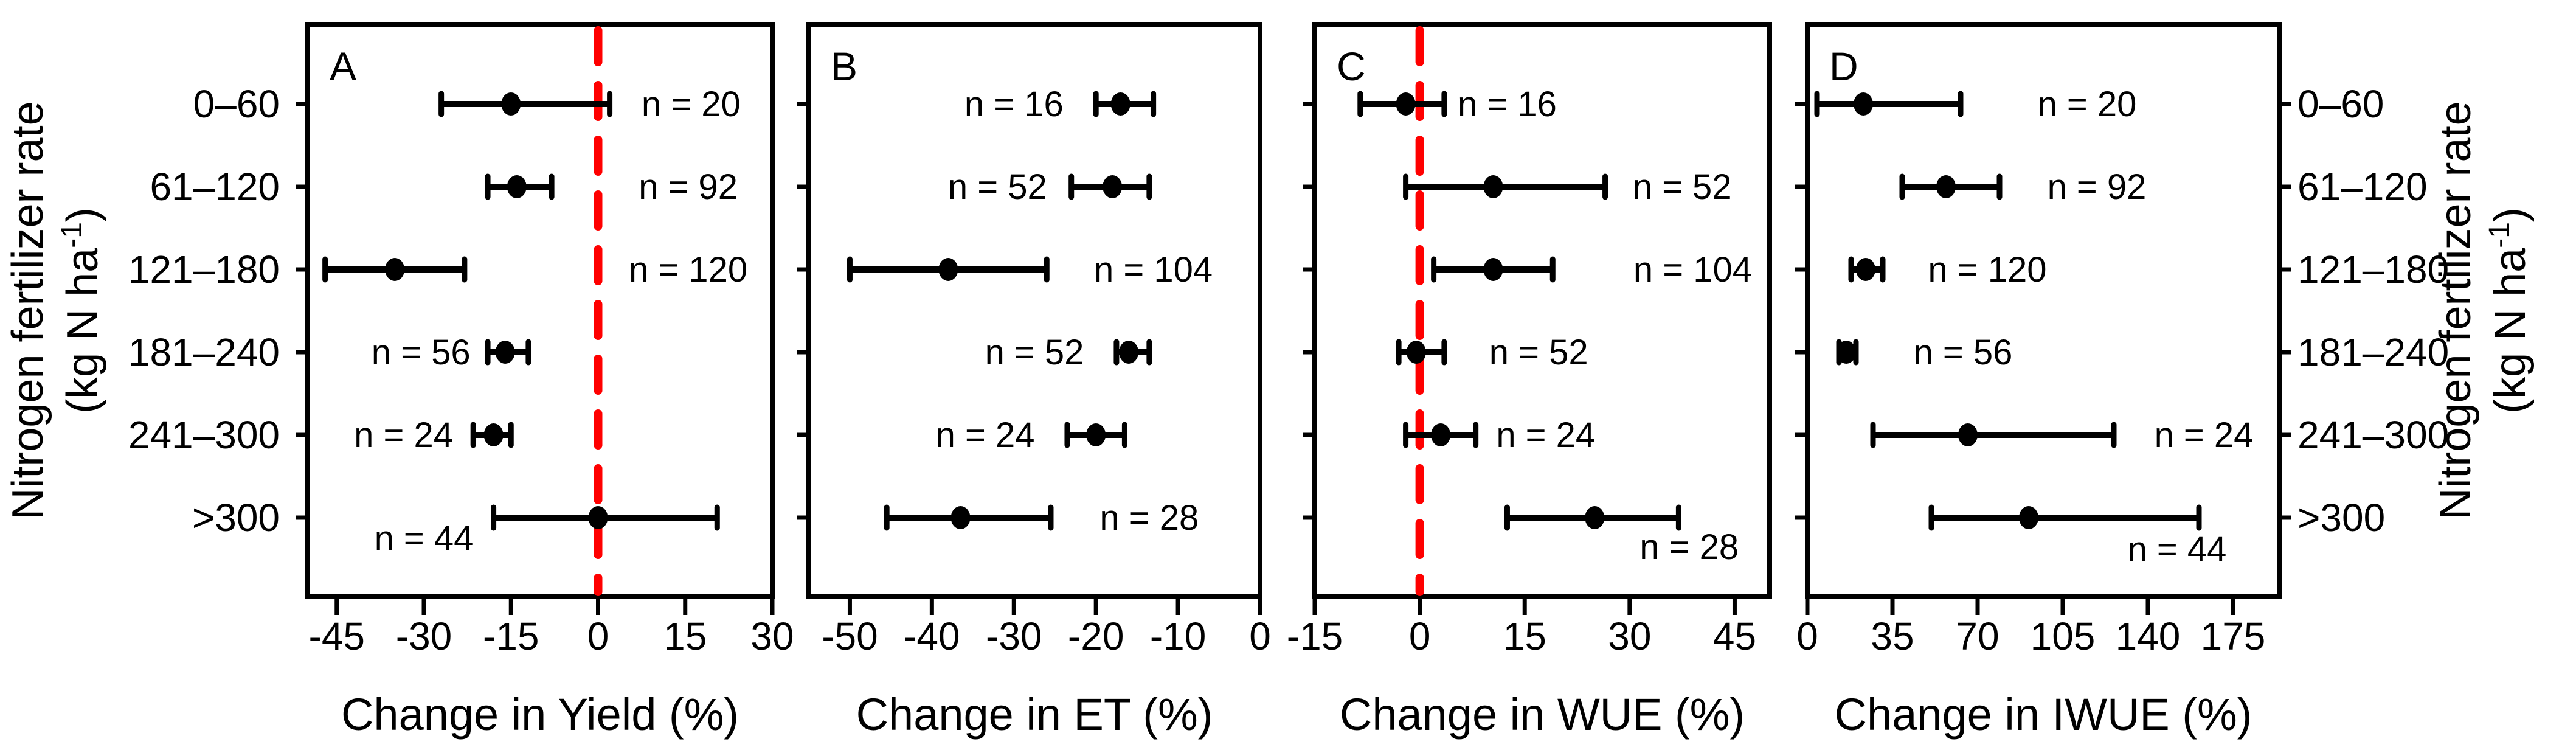 This screenshot has height=750, width=2576. Describe the element at coordinates (215, 187) in the screenshot. I see `category-label-left: 61–120` at that location.